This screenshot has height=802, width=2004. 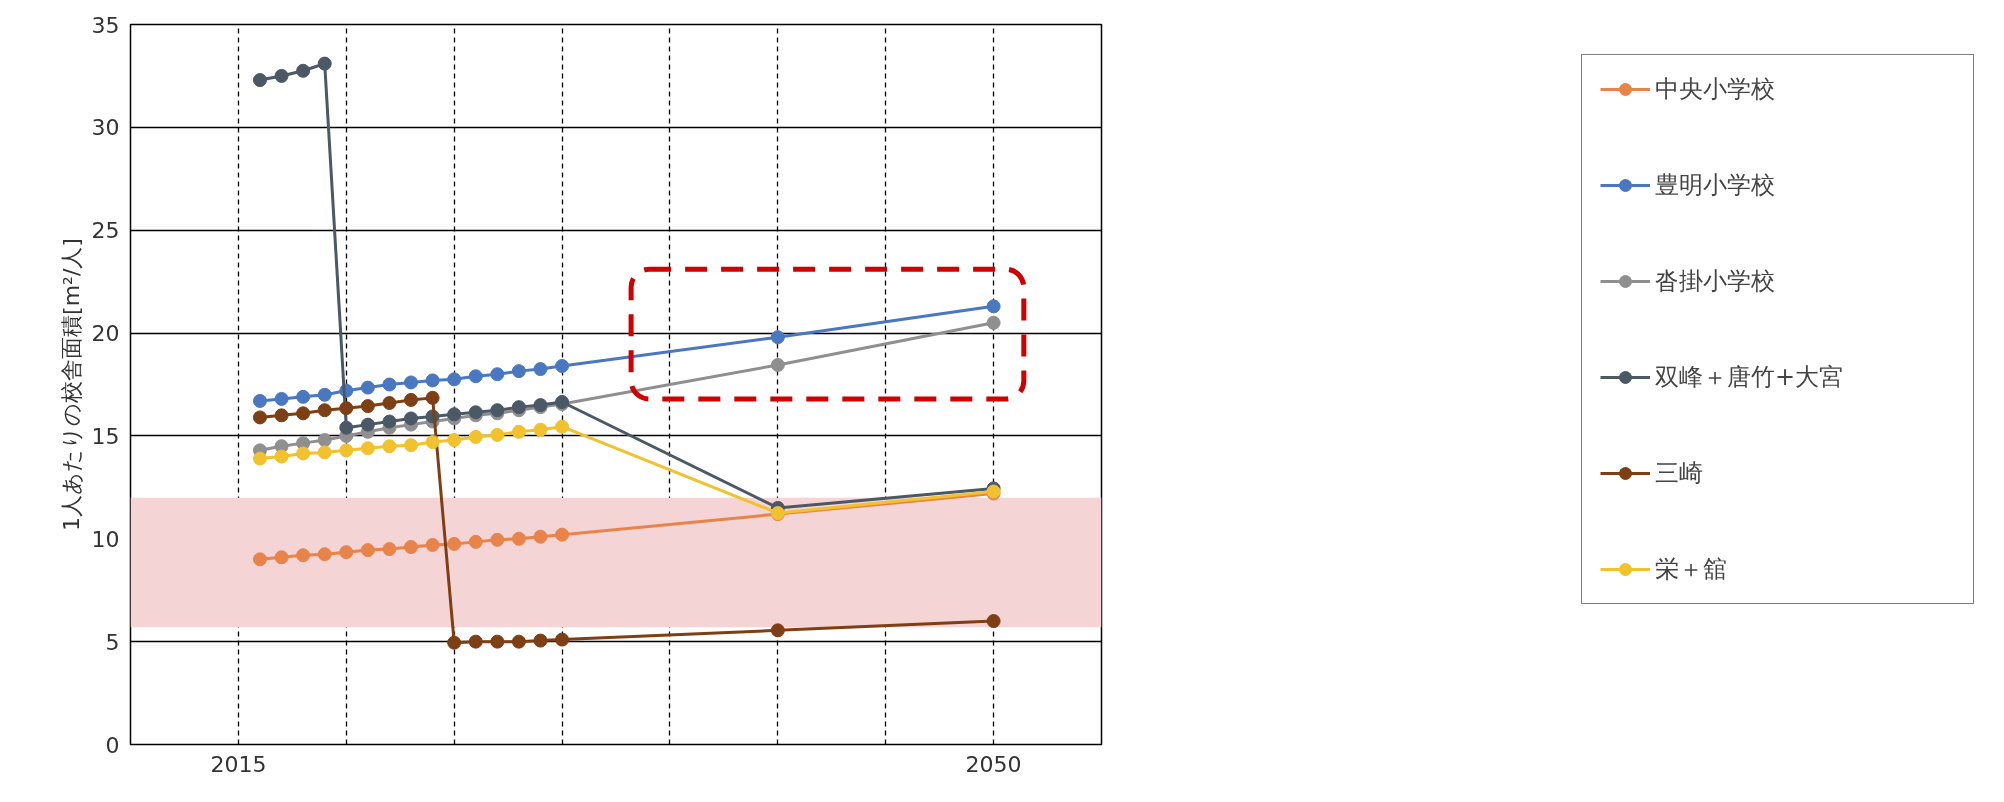 What do you see at coordinates (1715, 185) in the screenshot?
I see `legend-label: 豊明小学校` at bounding box center [1715, 185].